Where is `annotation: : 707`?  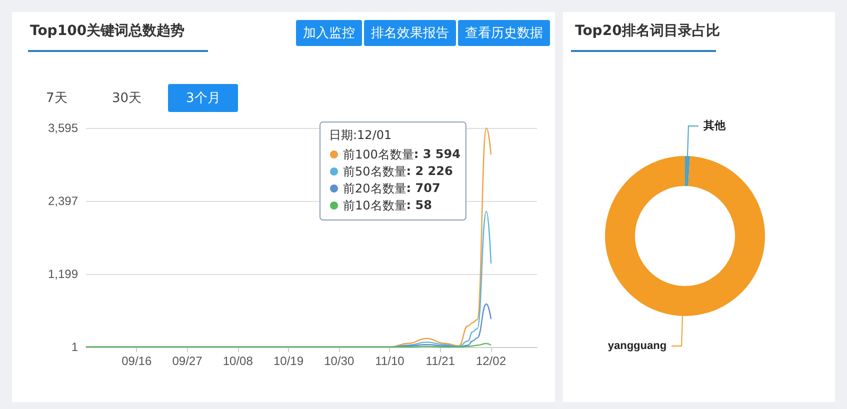 annotation: : 707 is located at coordinates (423, 188).